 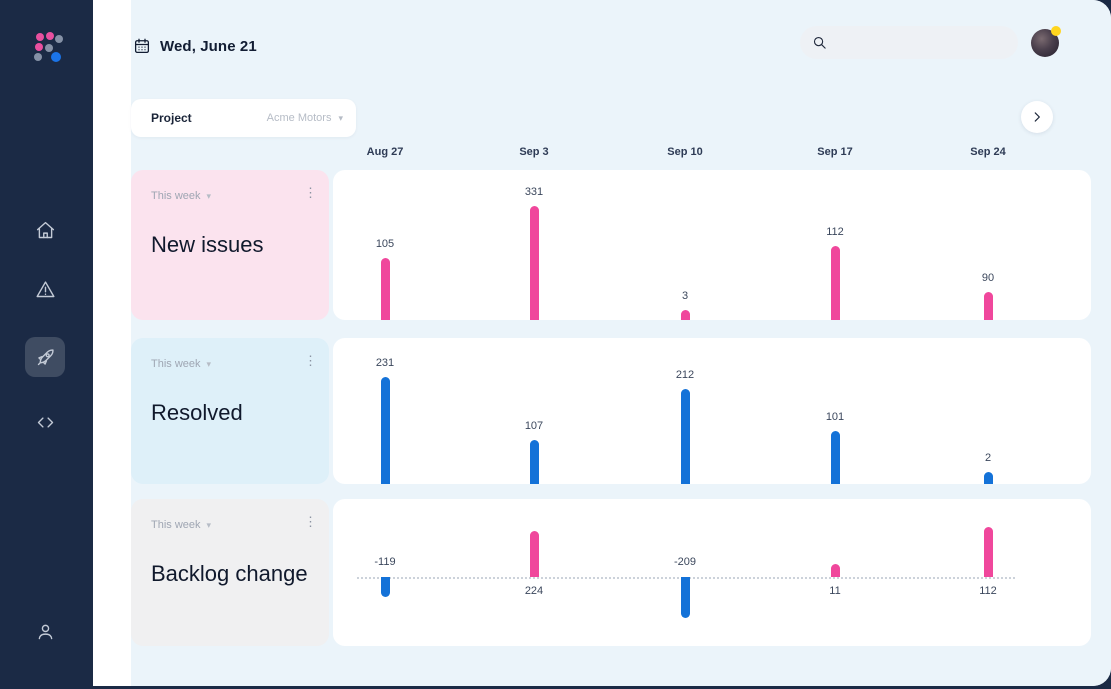 I want to click on rocket-icon, so click(x=45, y=356).